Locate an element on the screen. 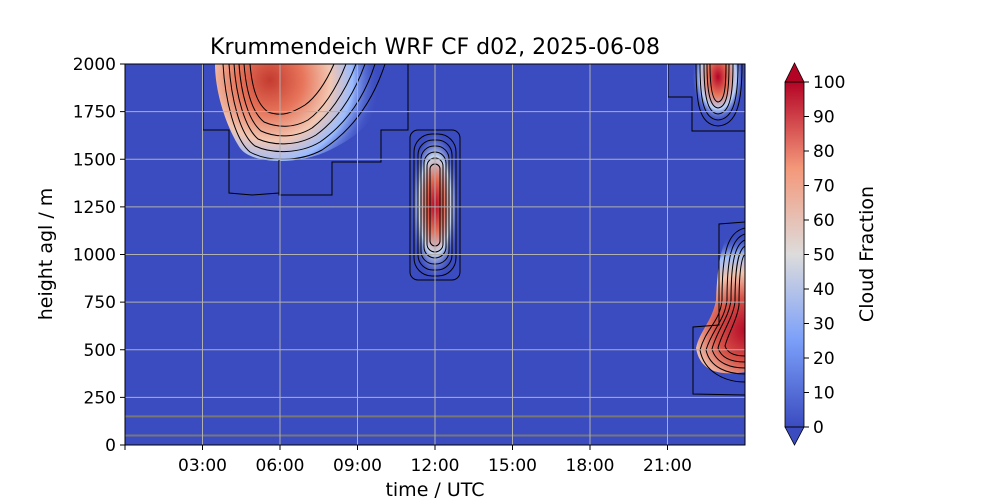 The image size is (1000, 500). colorbar-tick-label: 30 is located at coordinates (824, 325).